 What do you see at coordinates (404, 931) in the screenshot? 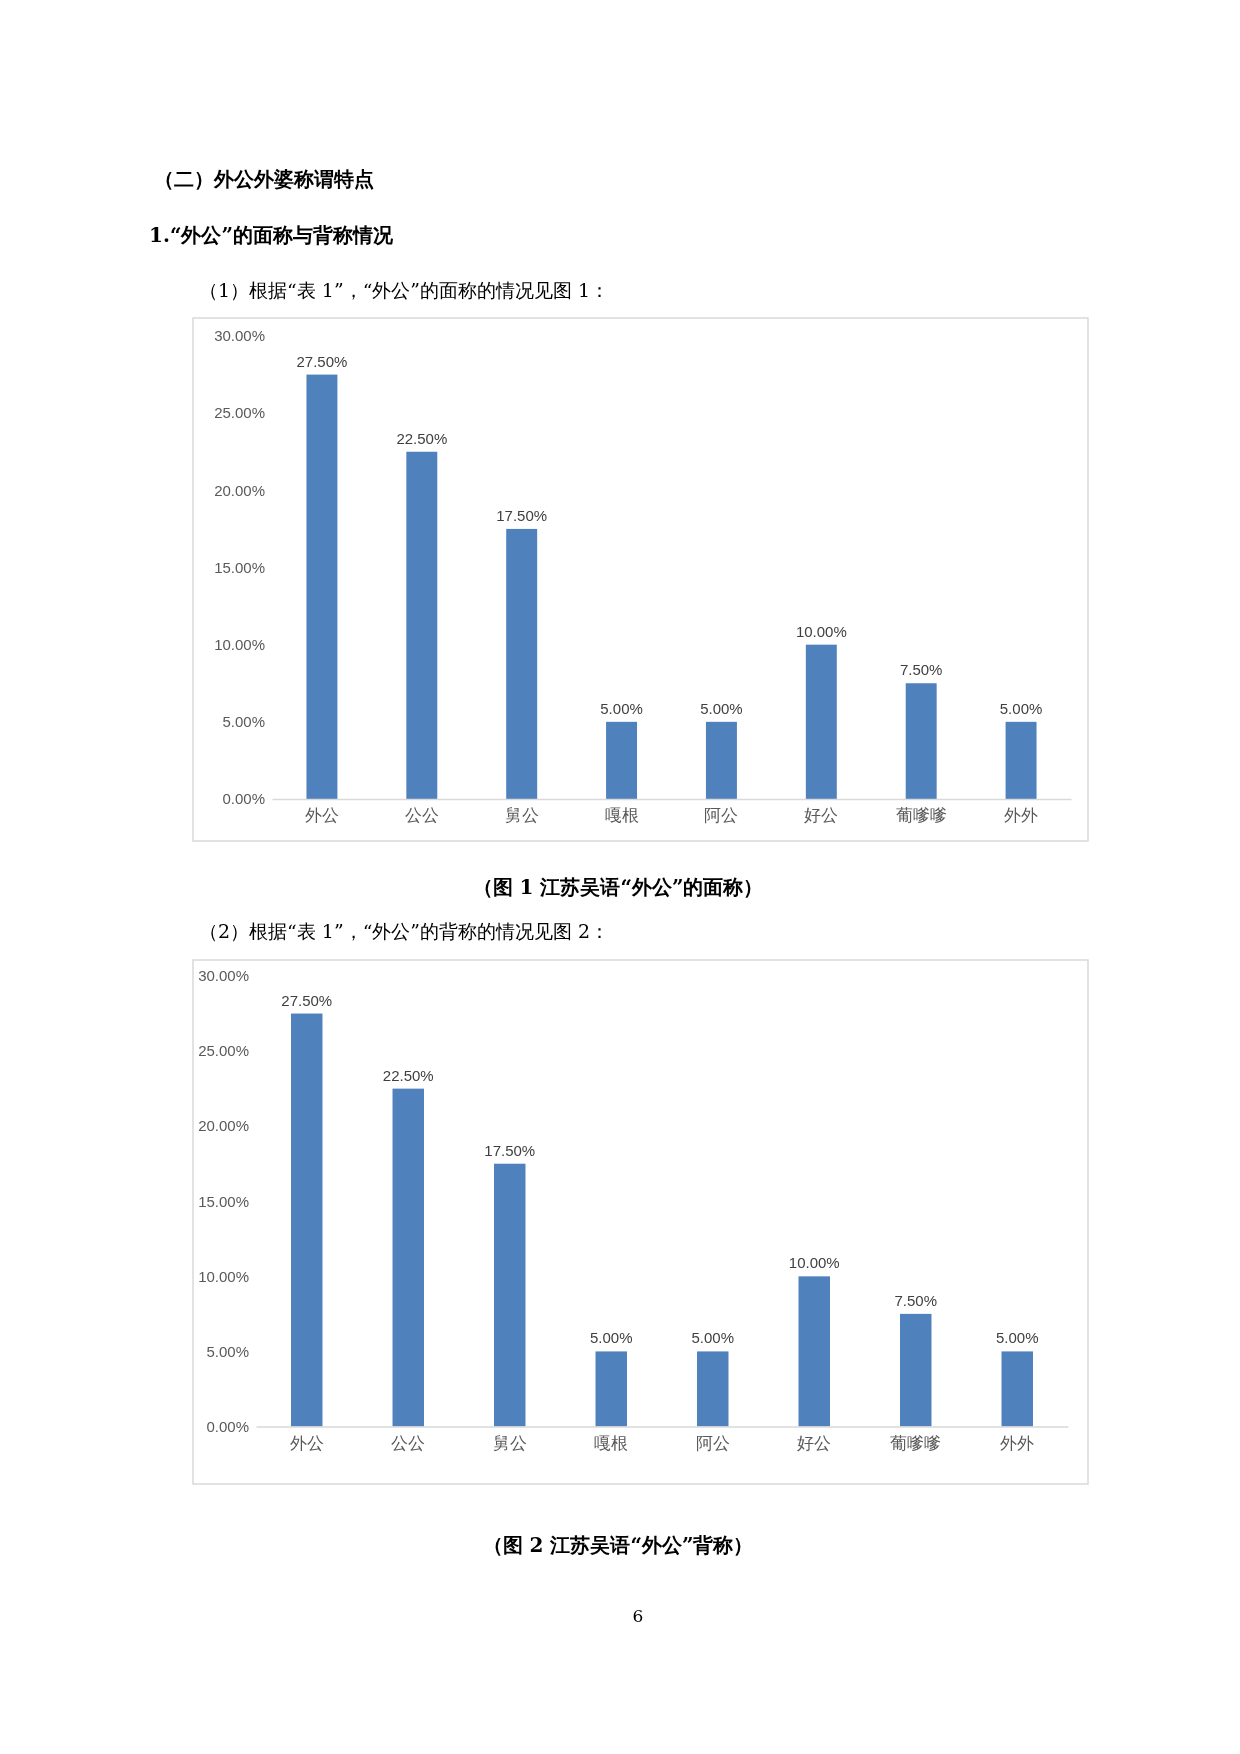
I see `text: （2）根据“表 1”，“外公”的背称的情况见图 2：` at bounding box center [404, 931].